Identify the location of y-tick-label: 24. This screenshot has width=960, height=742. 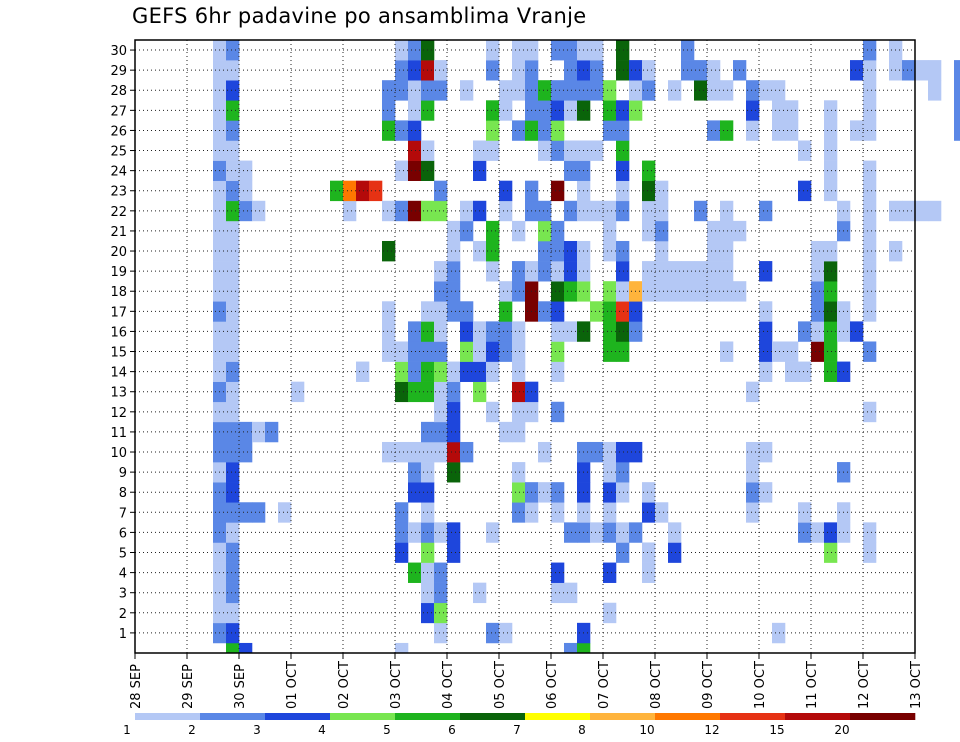
(118, 172).